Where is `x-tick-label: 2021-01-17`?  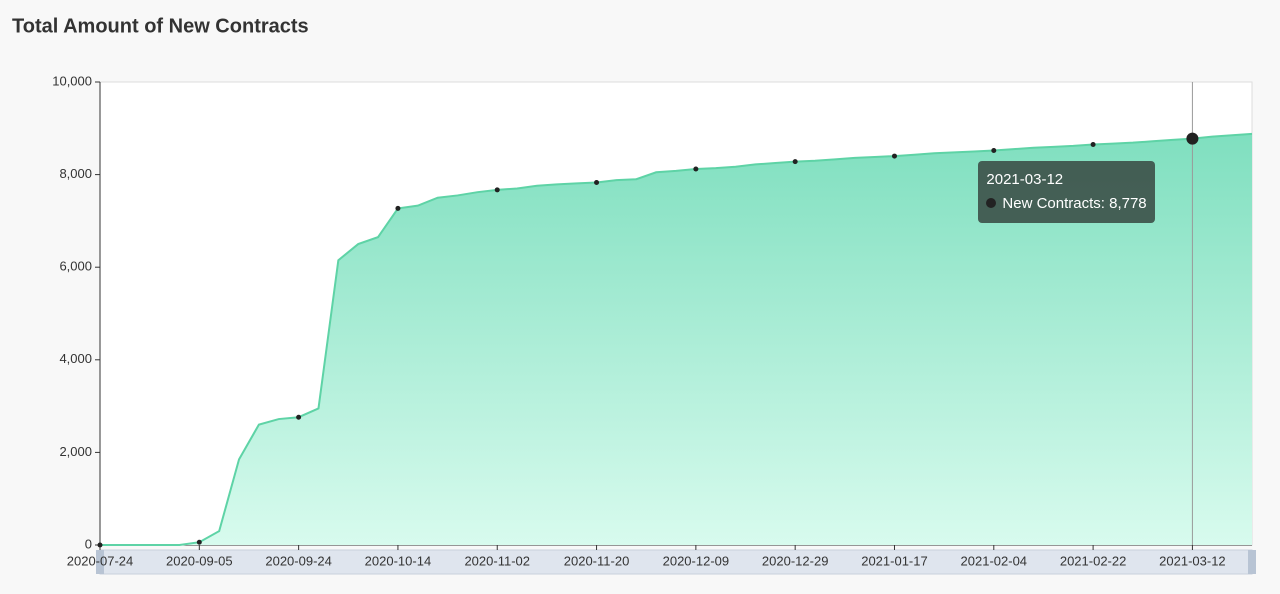 x-tick-label: 2021-01-17 is located at coordinates (894, 560).